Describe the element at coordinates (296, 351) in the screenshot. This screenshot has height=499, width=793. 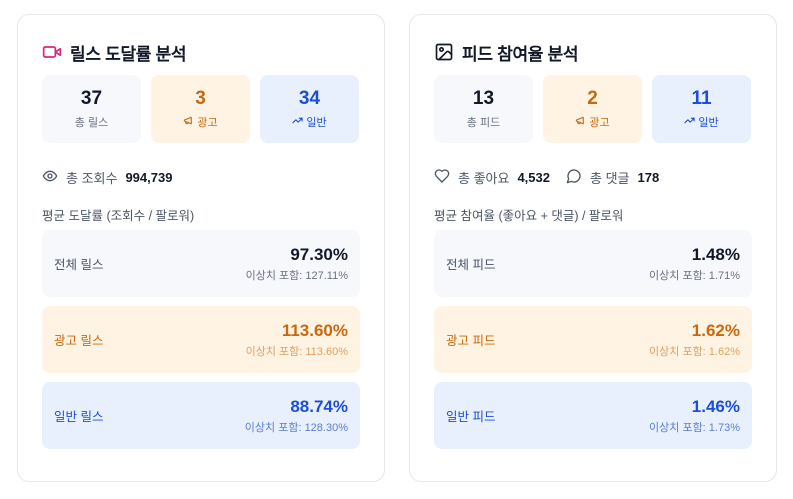
I see `rate-outlier: 이상치 포함: 113.60%` at that location.